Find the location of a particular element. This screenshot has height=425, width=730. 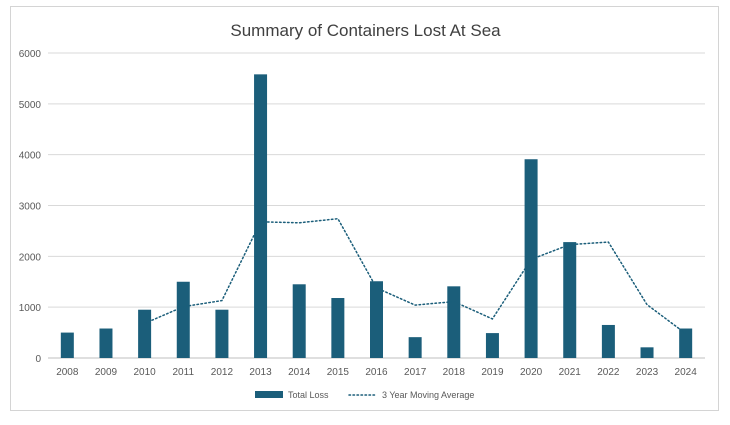

x-tick-label: 2024 is located at coordinates (686, 372).